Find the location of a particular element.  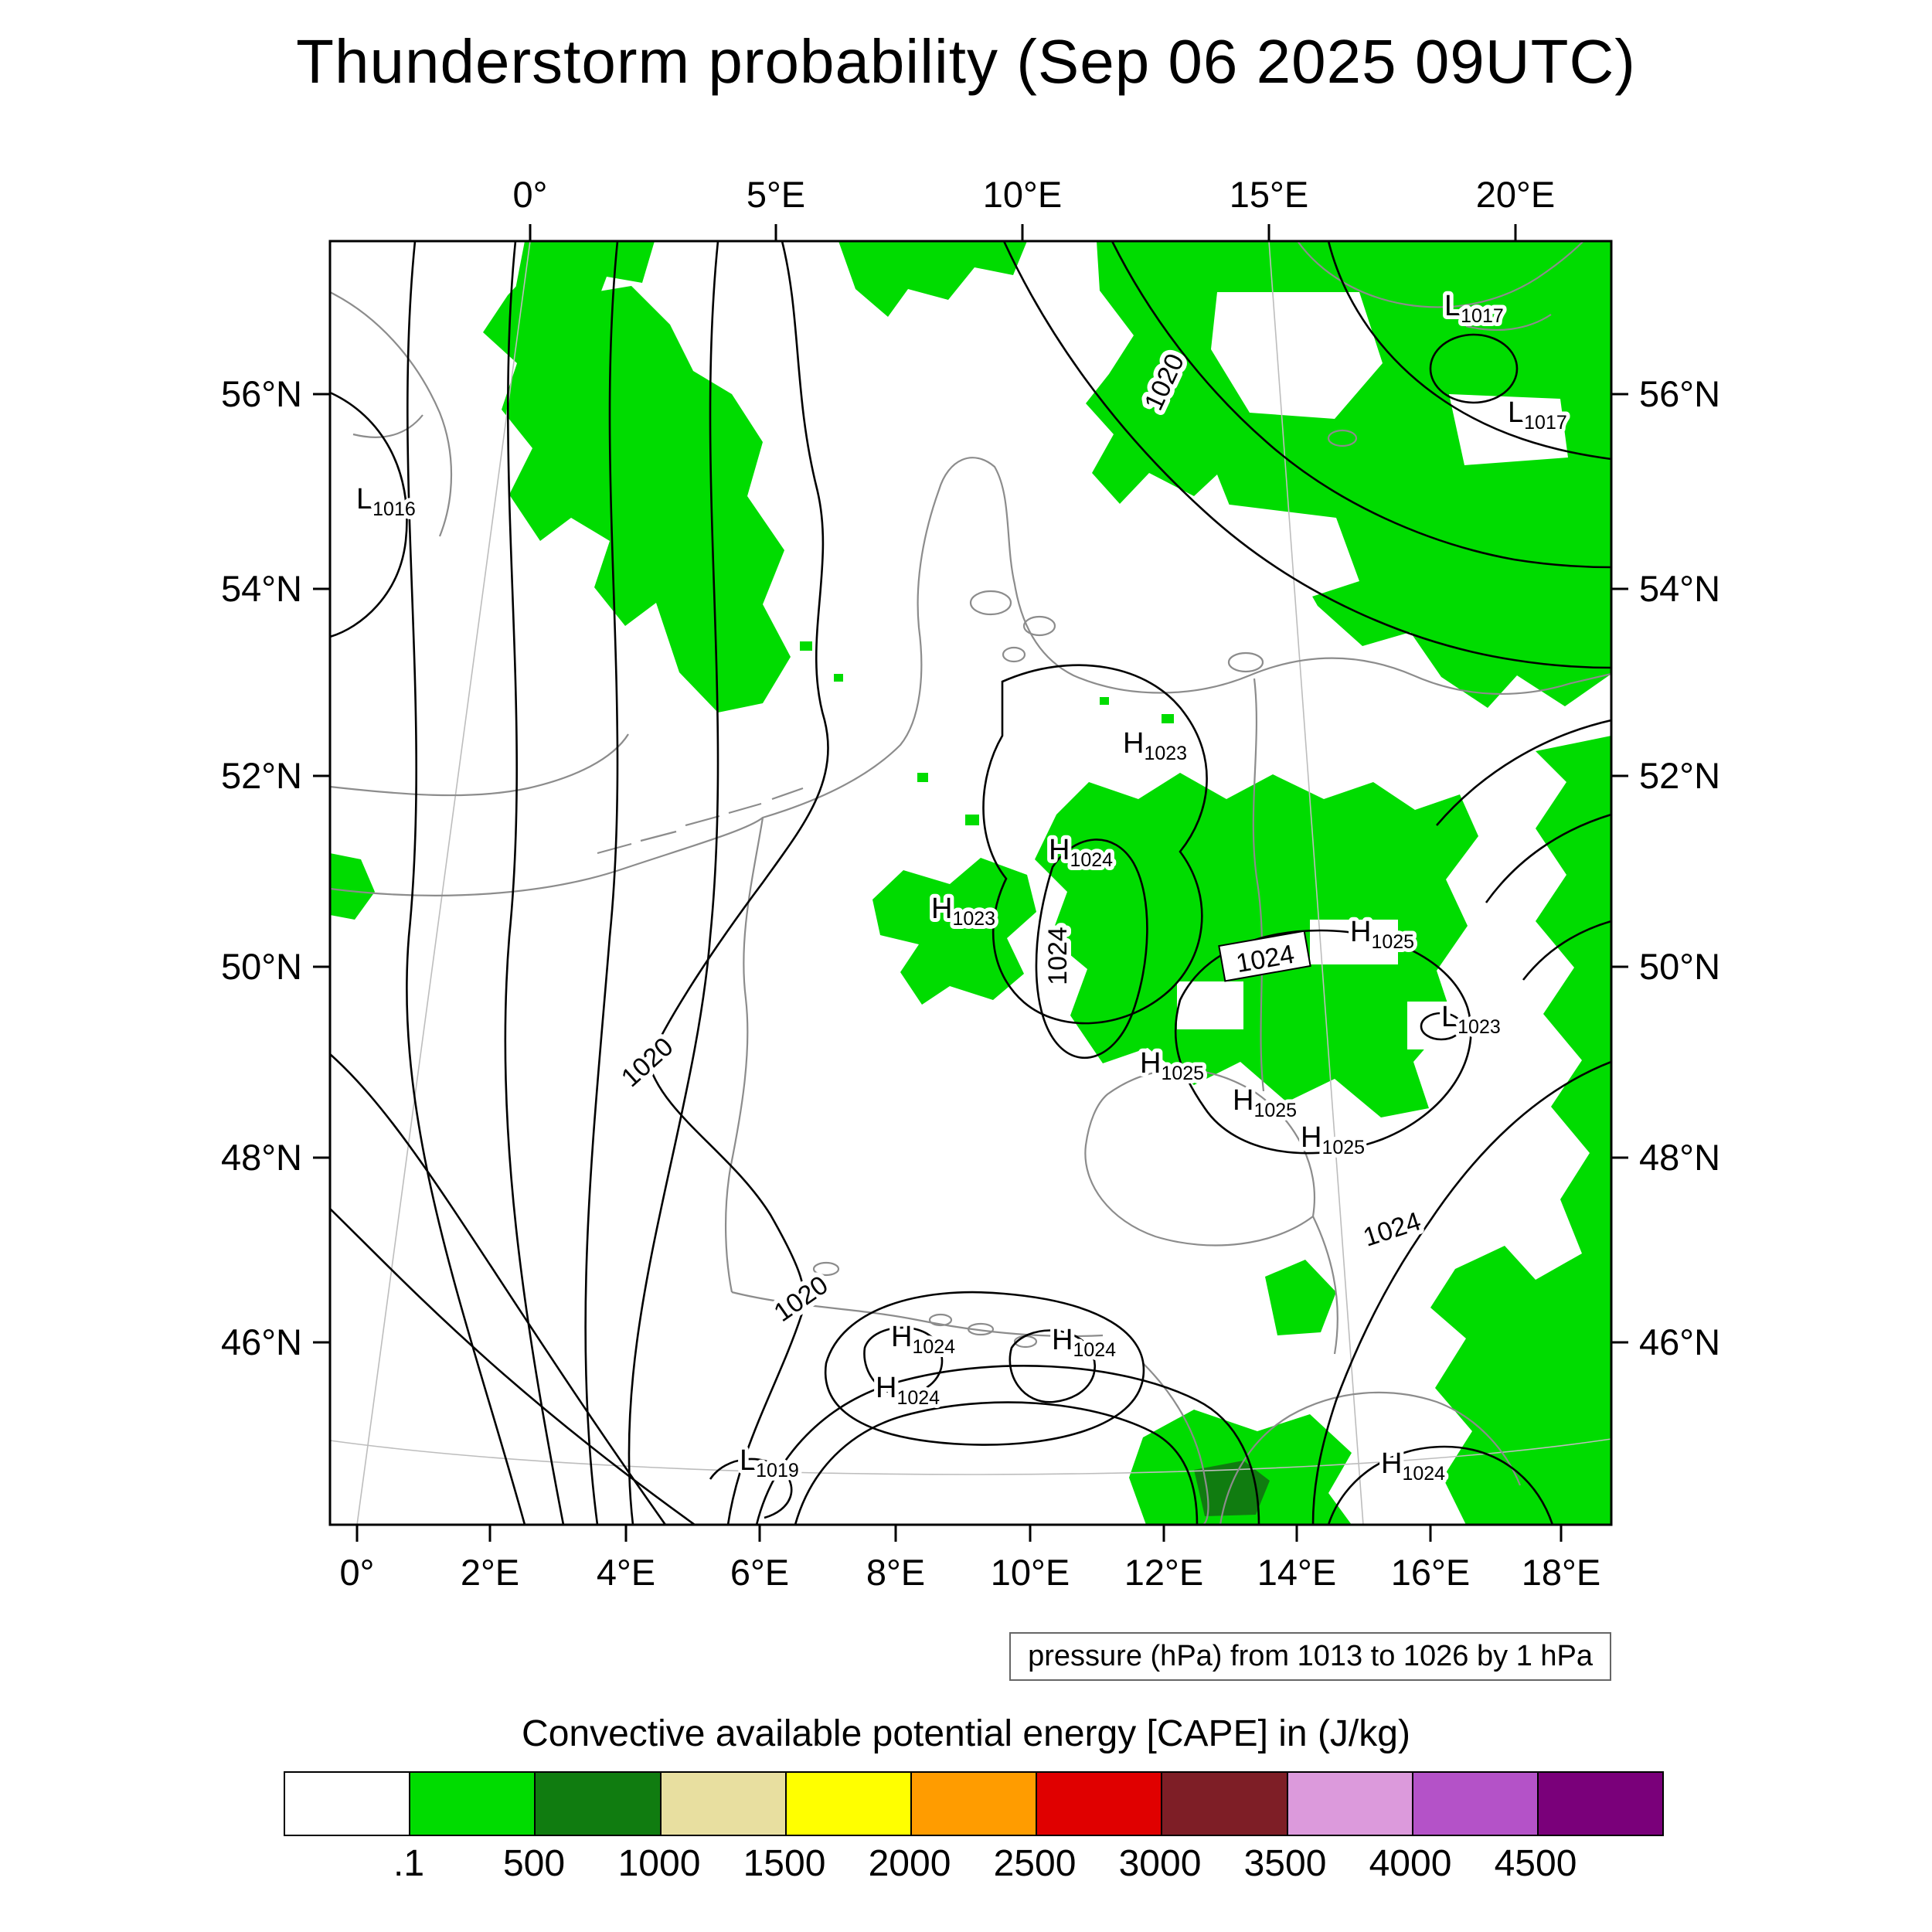

bottom-axis-label: 0° is located at coordinates (358, 1573).